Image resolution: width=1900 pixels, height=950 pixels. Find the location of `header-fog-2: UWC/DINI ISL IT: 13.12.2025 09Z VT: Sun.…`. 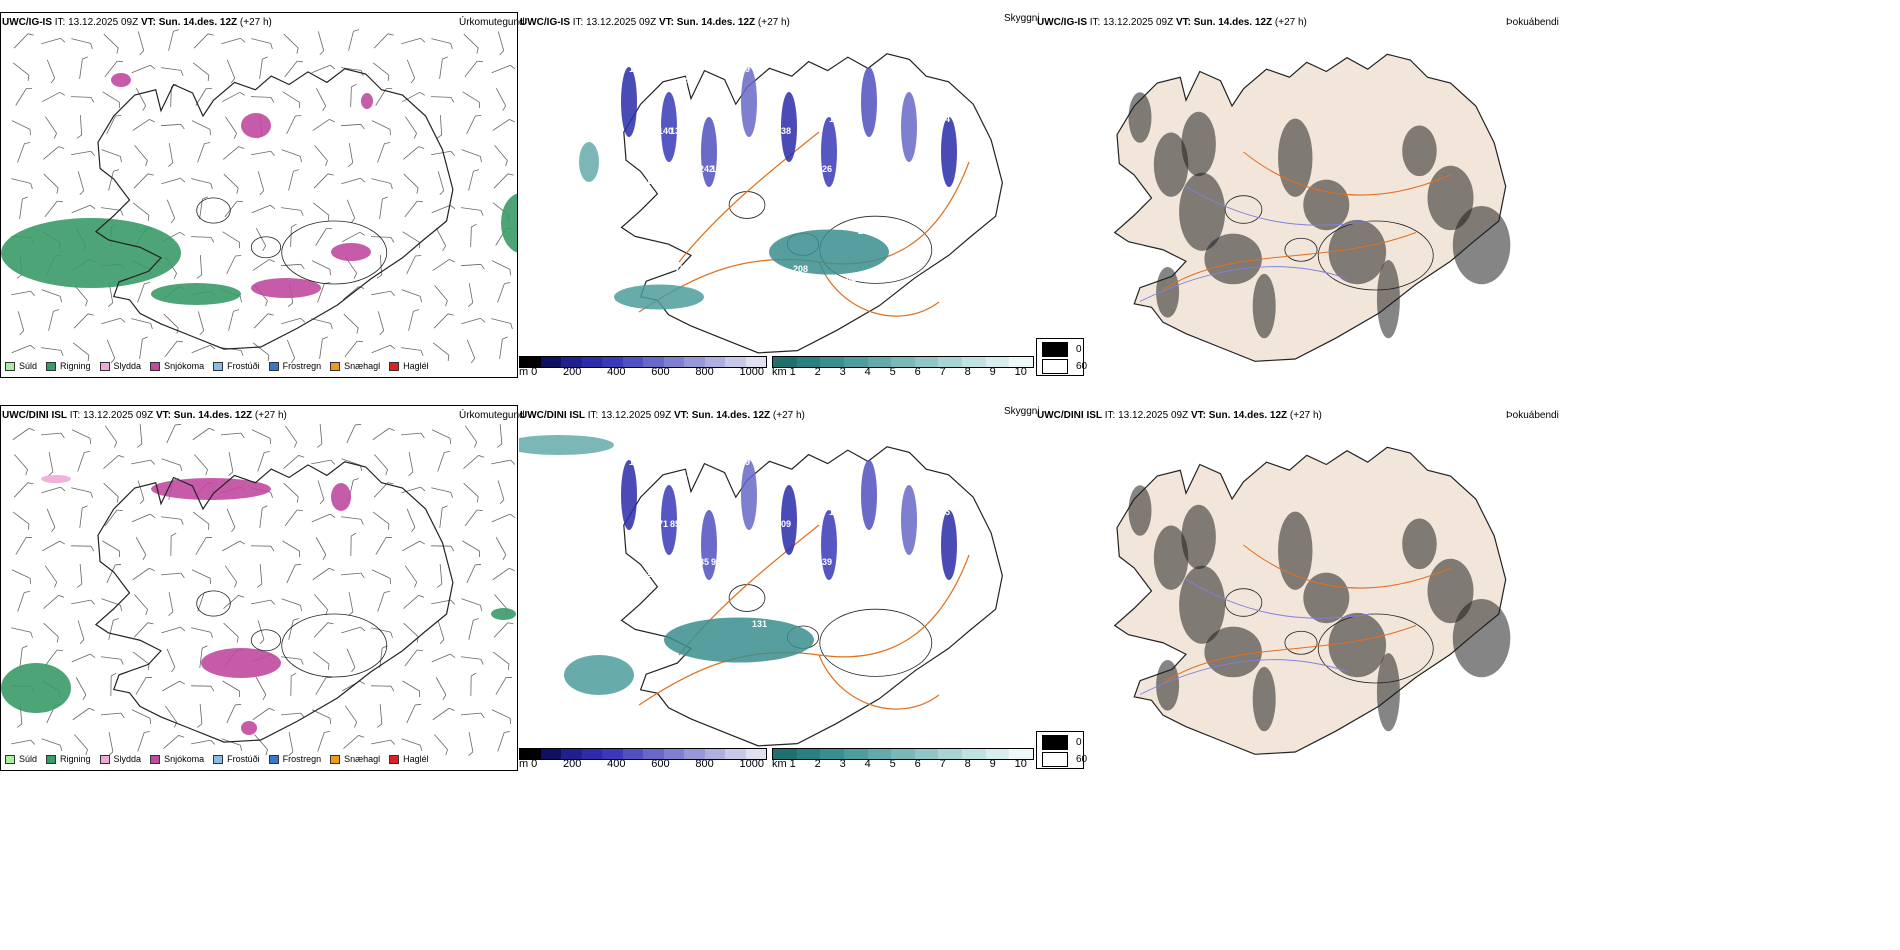

header-fog-2: UWC/DINI ISL IT: 13.12.2025 09Z VT: Sun.… is located at coordinates (1179, 415).